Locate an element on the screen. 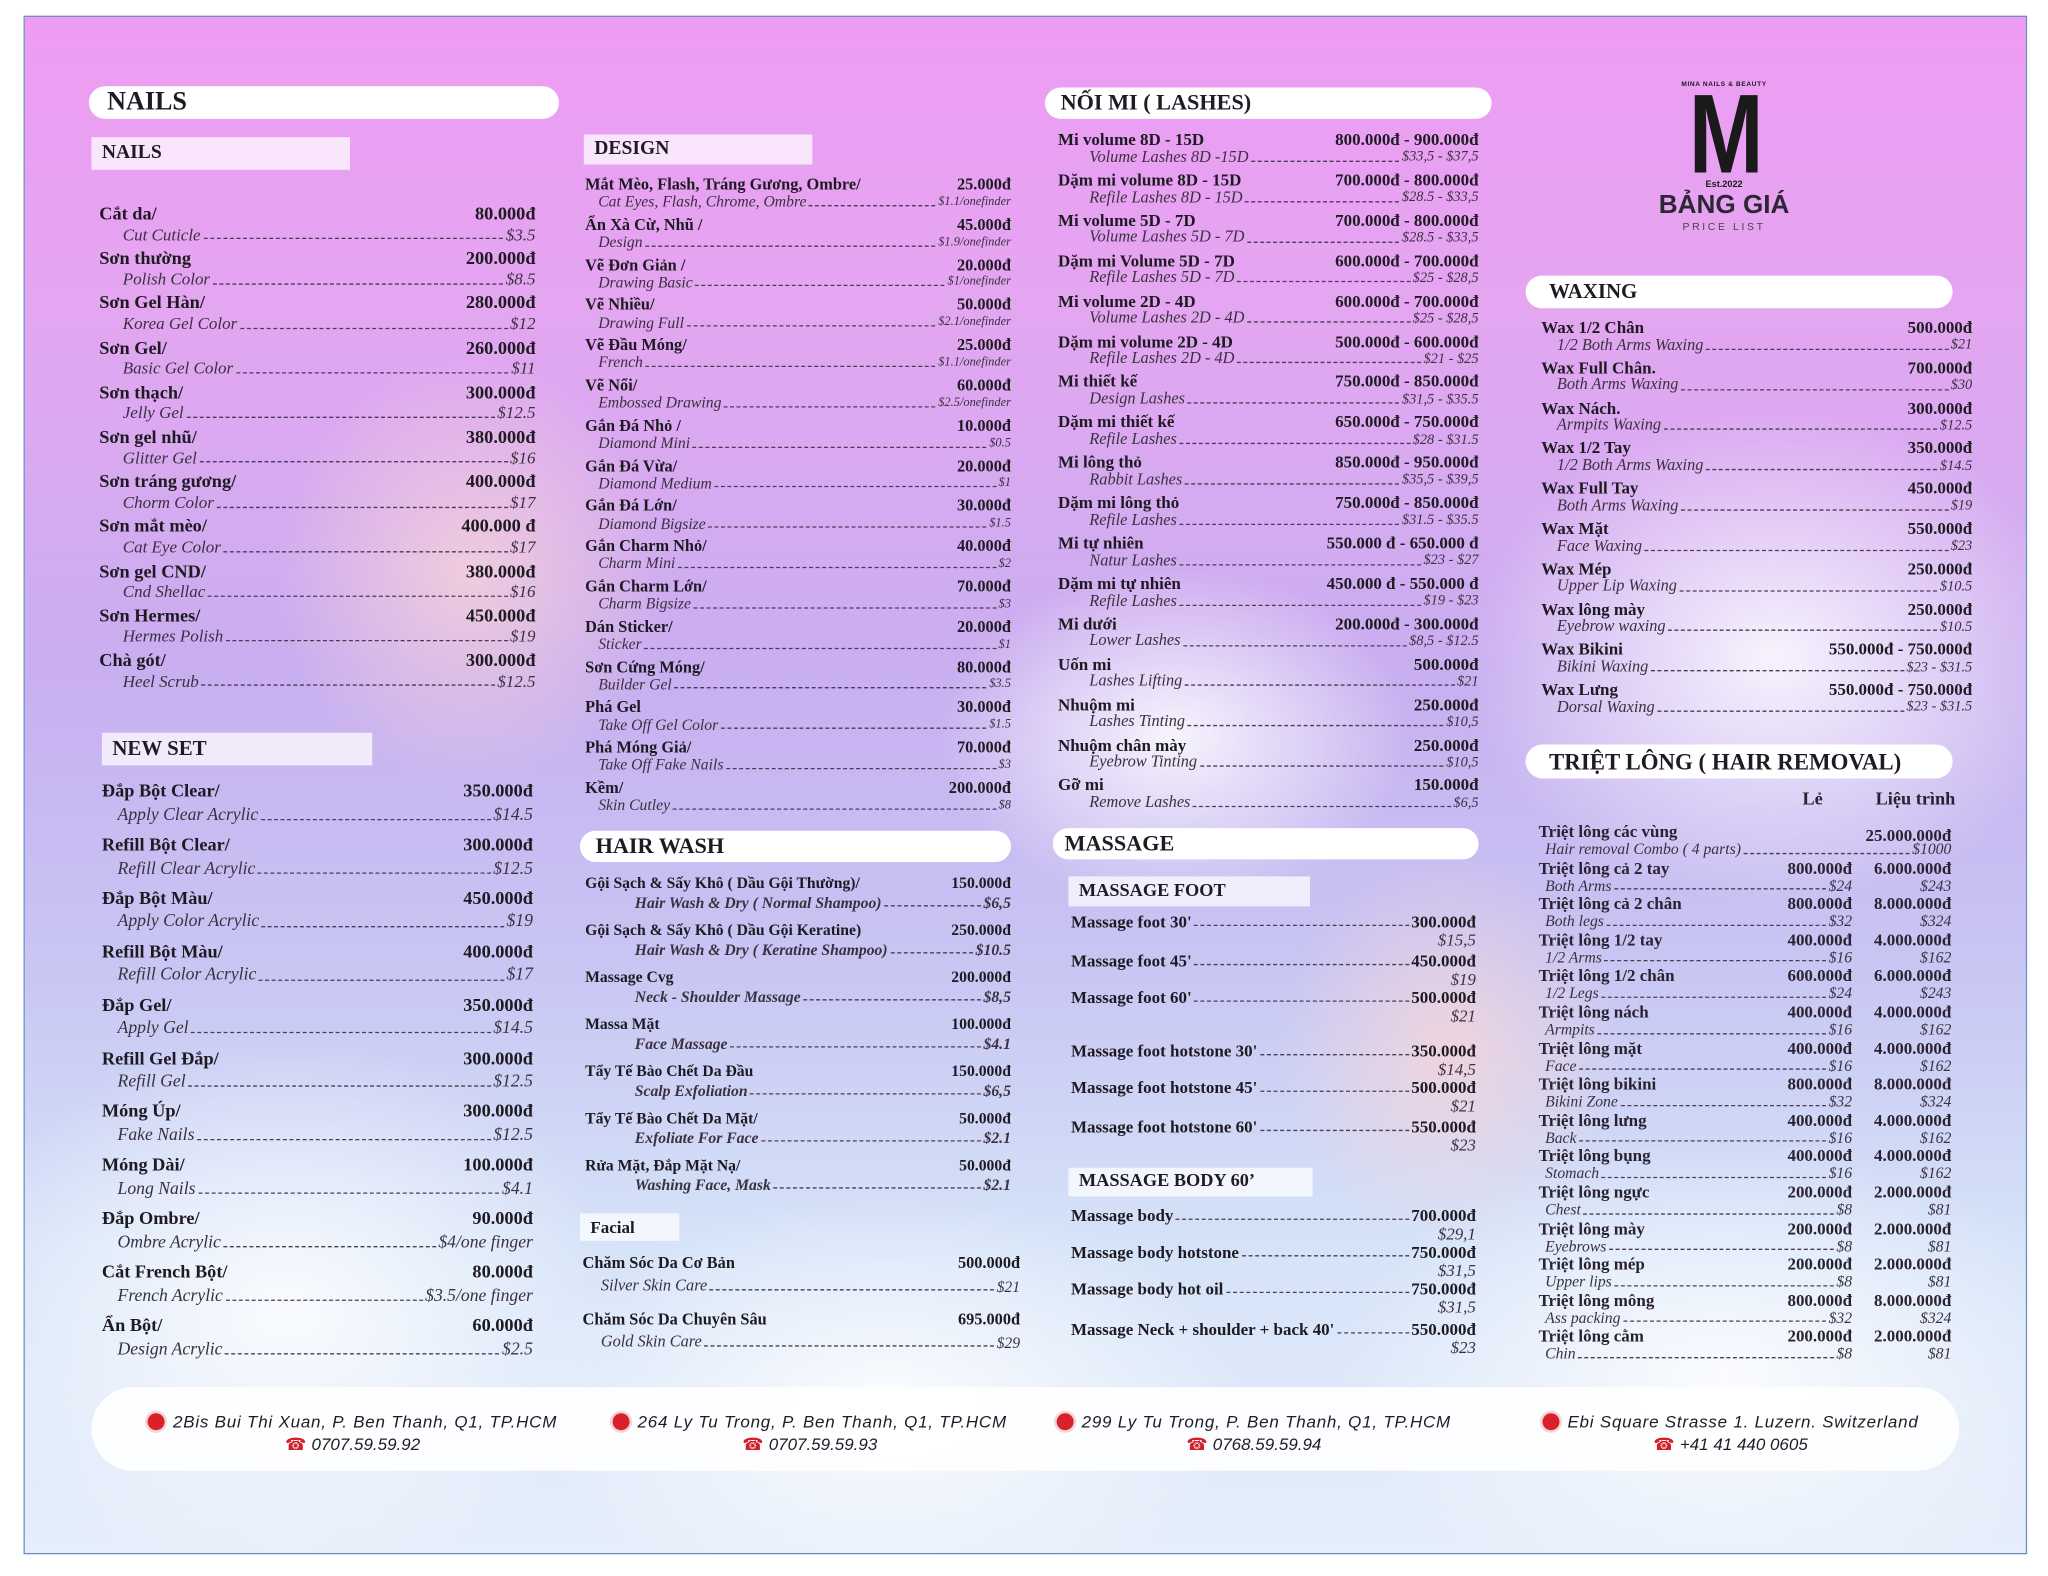  item-line: Cắt French Bột/80.000đ is located at coordinates (317, 1273).